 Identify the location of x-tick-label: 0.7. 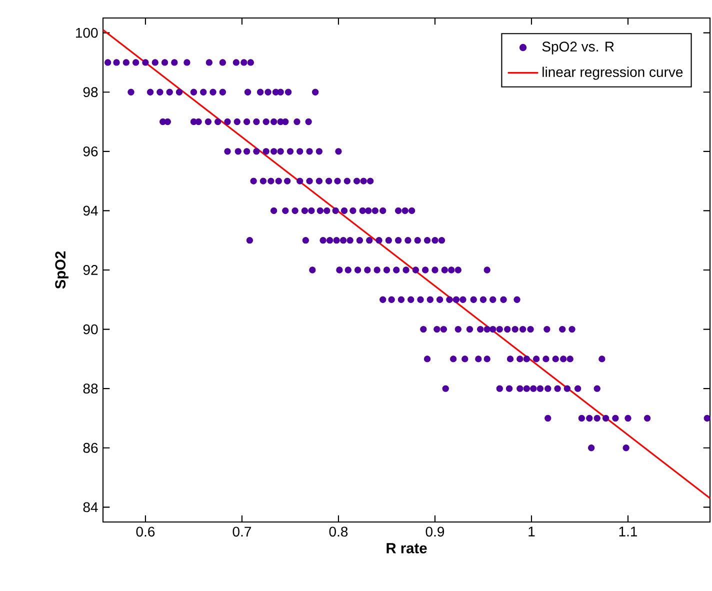
(241, 531).